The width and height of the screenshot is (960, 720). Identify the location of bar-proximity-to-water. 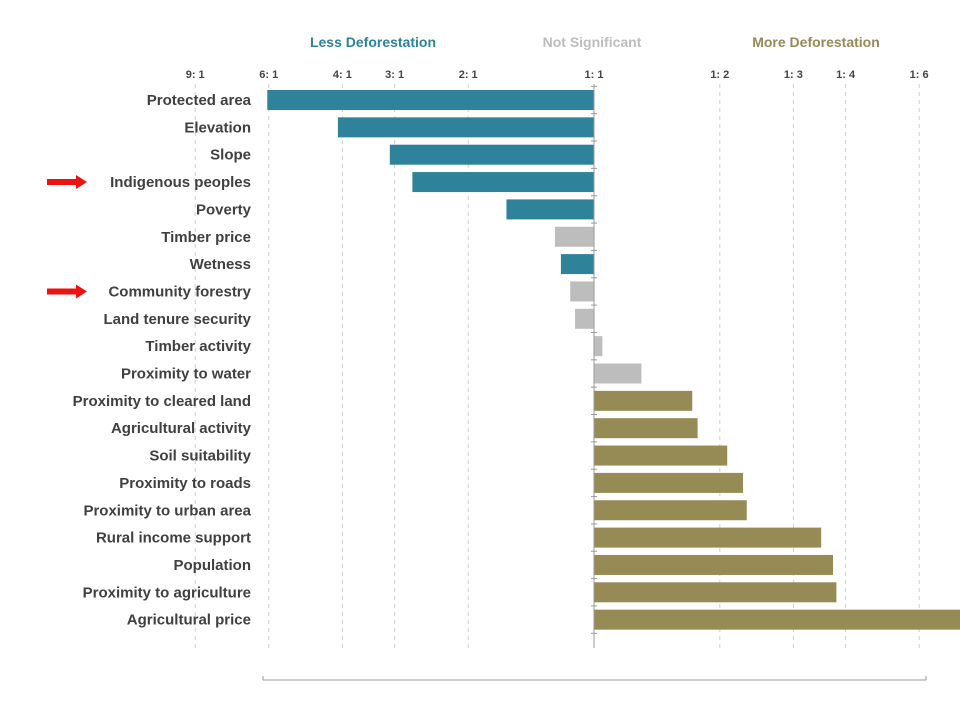
(618, 373).